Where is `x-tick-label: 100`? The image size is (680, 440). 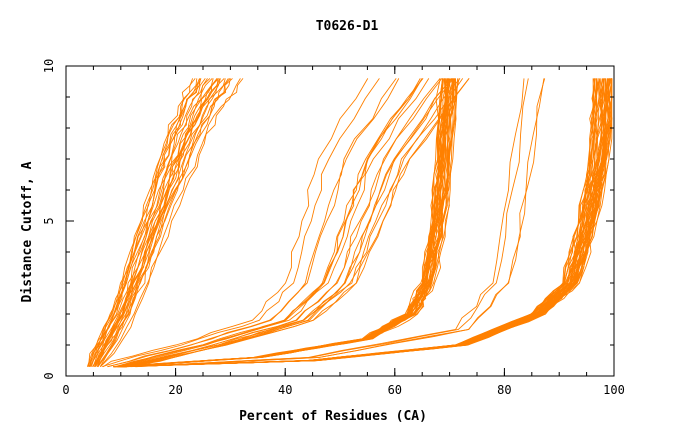 x-tick-label: 100 is located at coordinates (614, 390).